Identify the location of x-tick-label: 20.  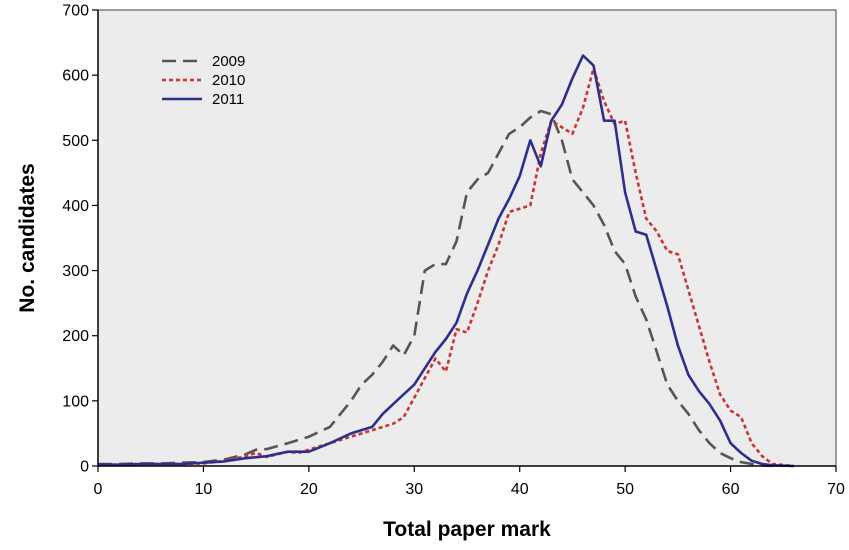
(309, 489).